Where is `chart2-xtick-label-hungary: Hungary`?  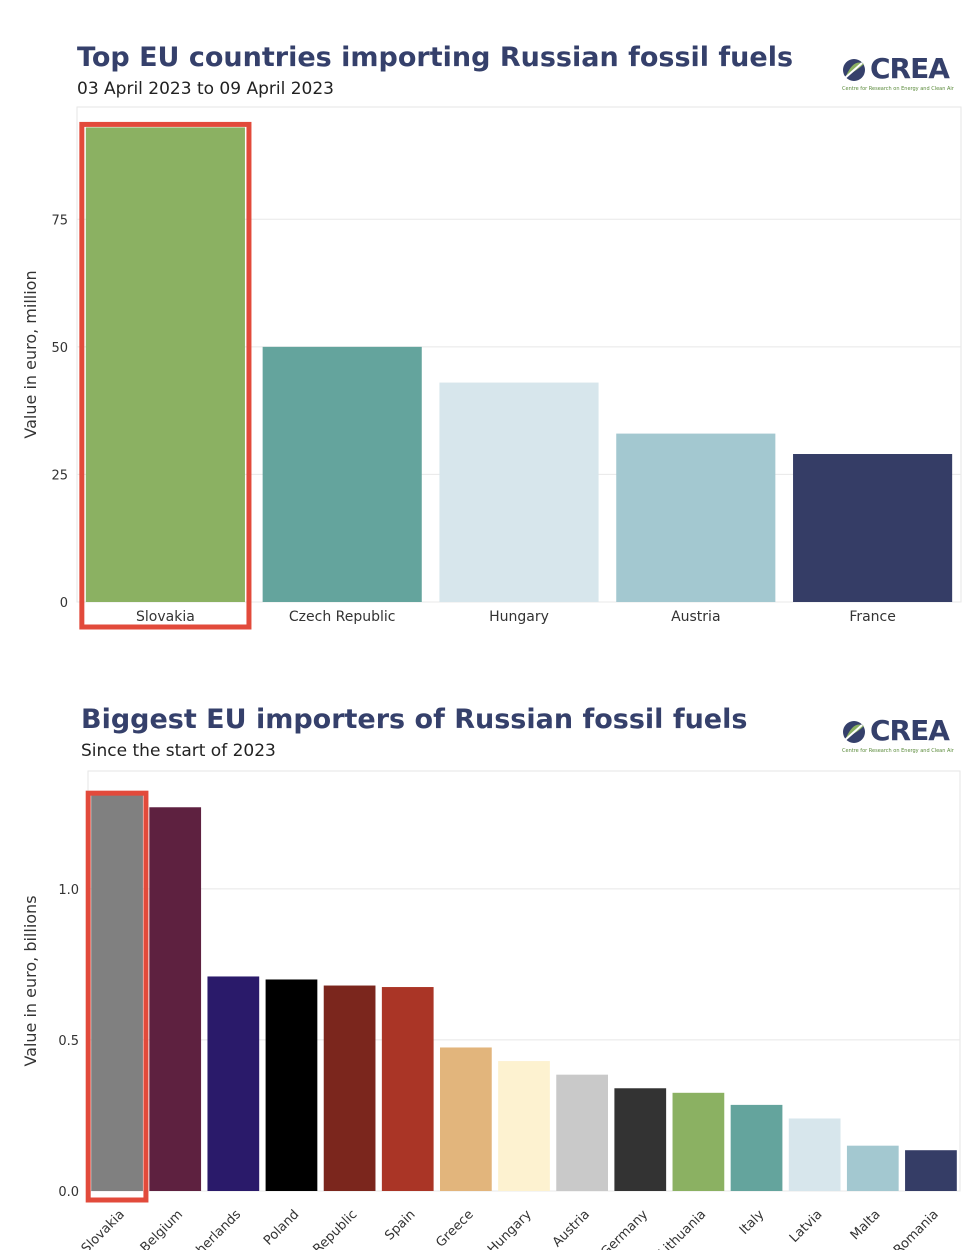
chart2-xtick-label-hungary: Hungary is located at coordinates (510, 1228).